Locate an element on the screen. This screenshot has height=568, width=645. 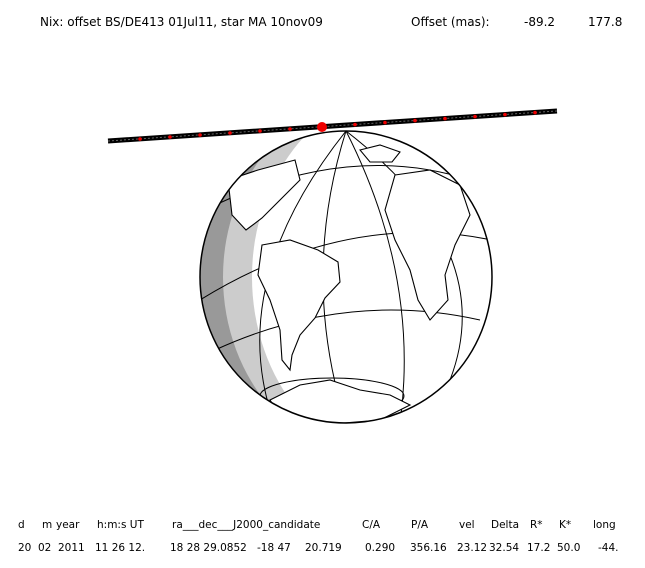
col-header: d is located at coordinates (21, 525).